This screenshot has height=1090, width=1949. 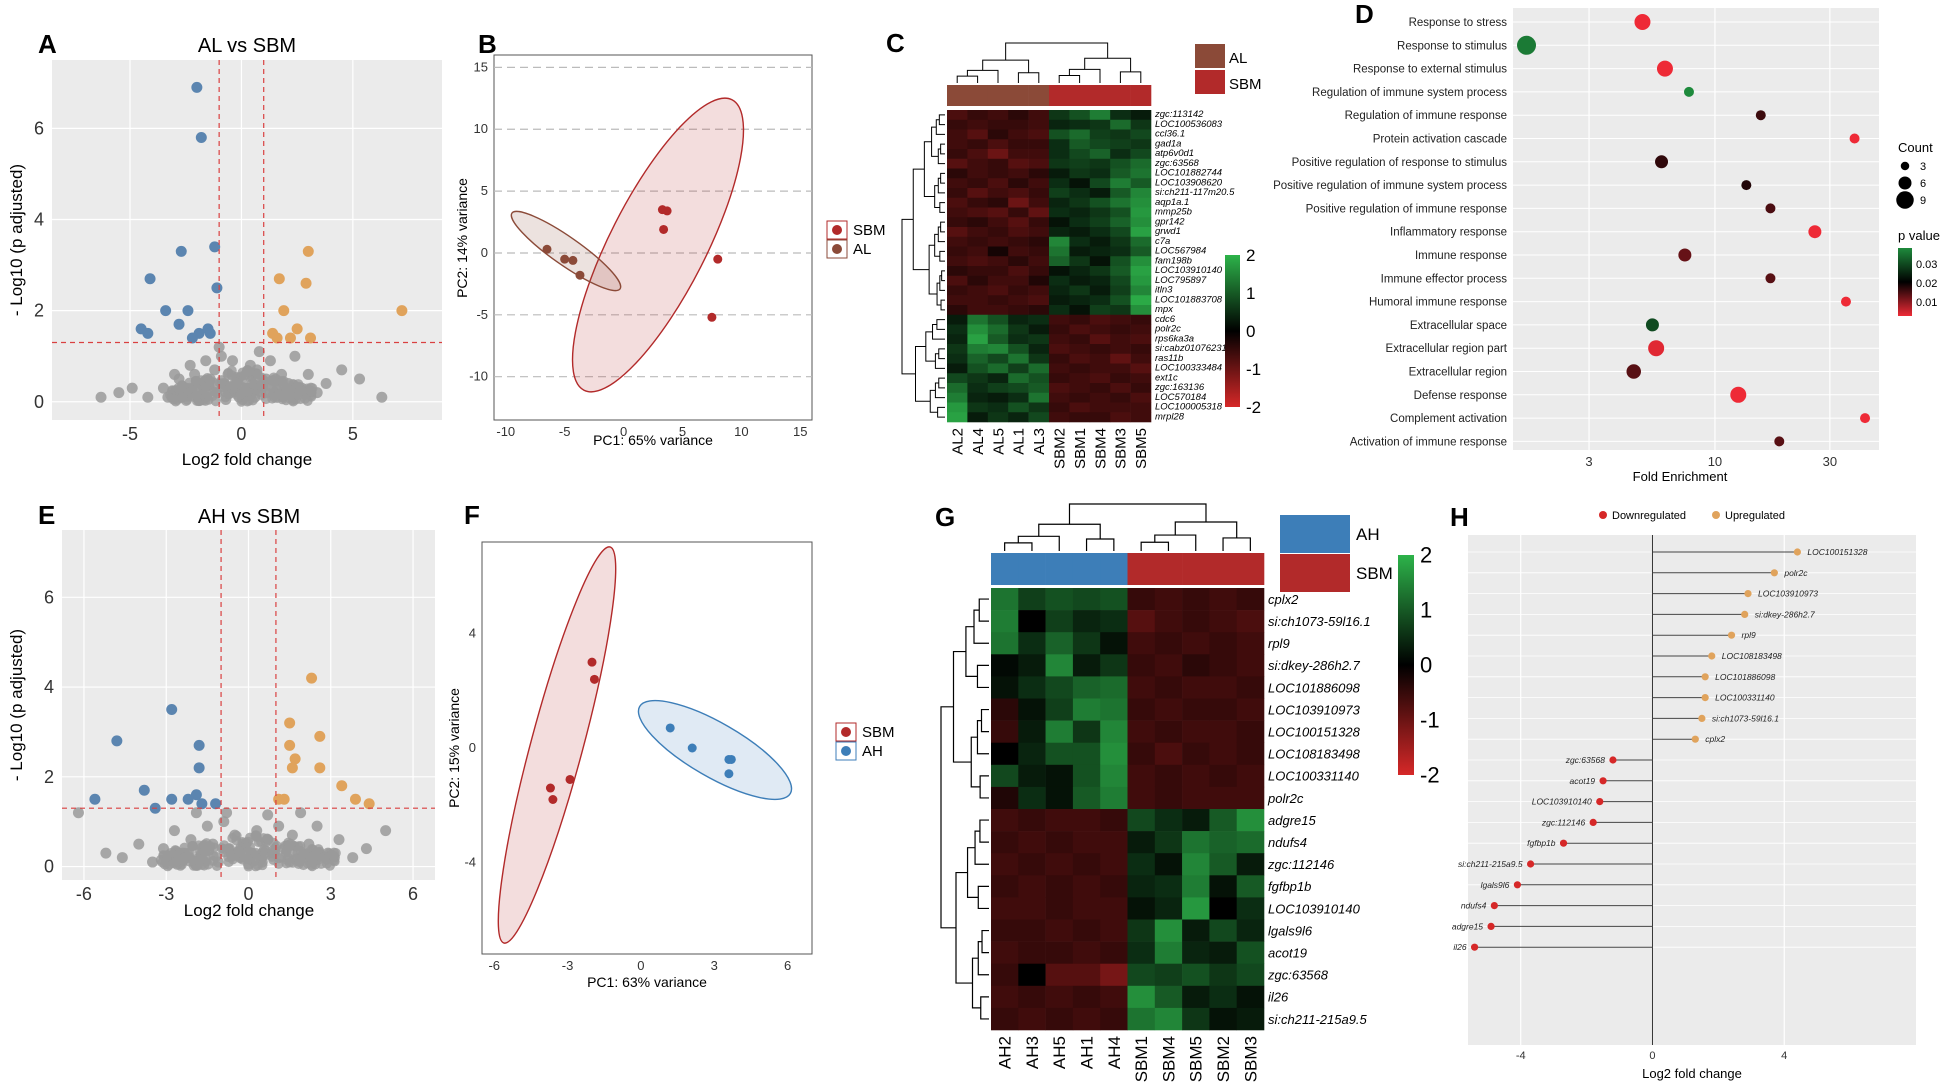 I want to click on heatmap-c-dendrograms, so click(x=1021, y=230).